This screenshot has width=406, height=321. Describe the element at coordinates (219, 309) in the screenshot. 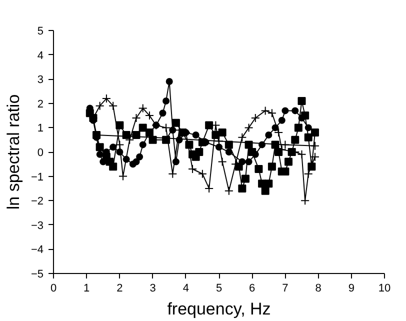

I see `x-axis-title: frequency, Hz` at that location.